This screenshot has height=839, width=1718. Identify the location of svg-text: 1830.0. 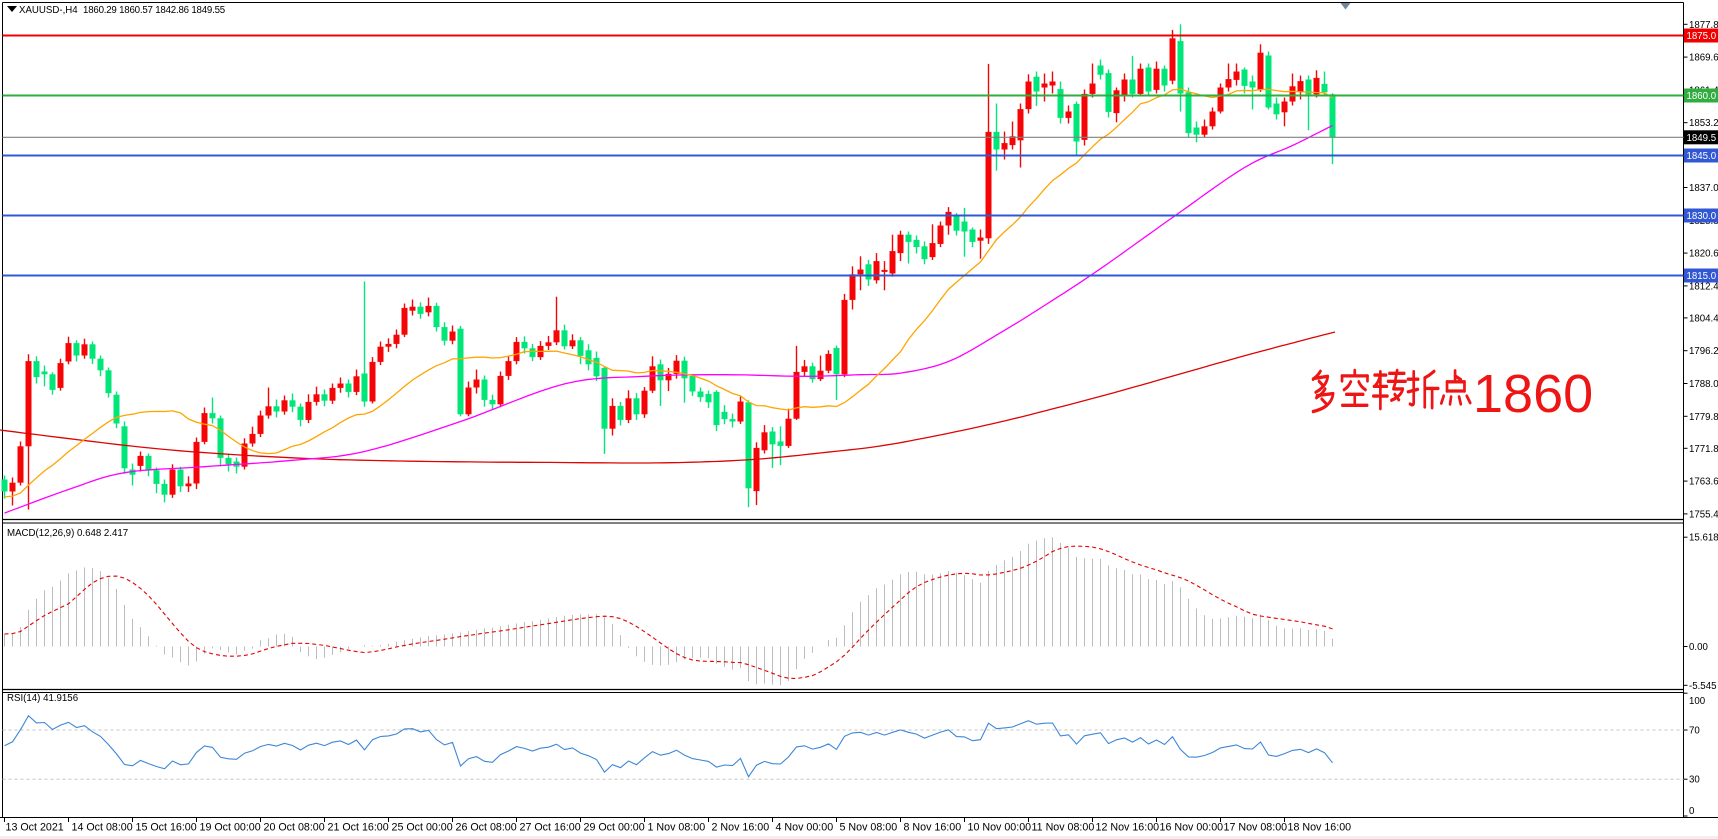
(1702, 216).